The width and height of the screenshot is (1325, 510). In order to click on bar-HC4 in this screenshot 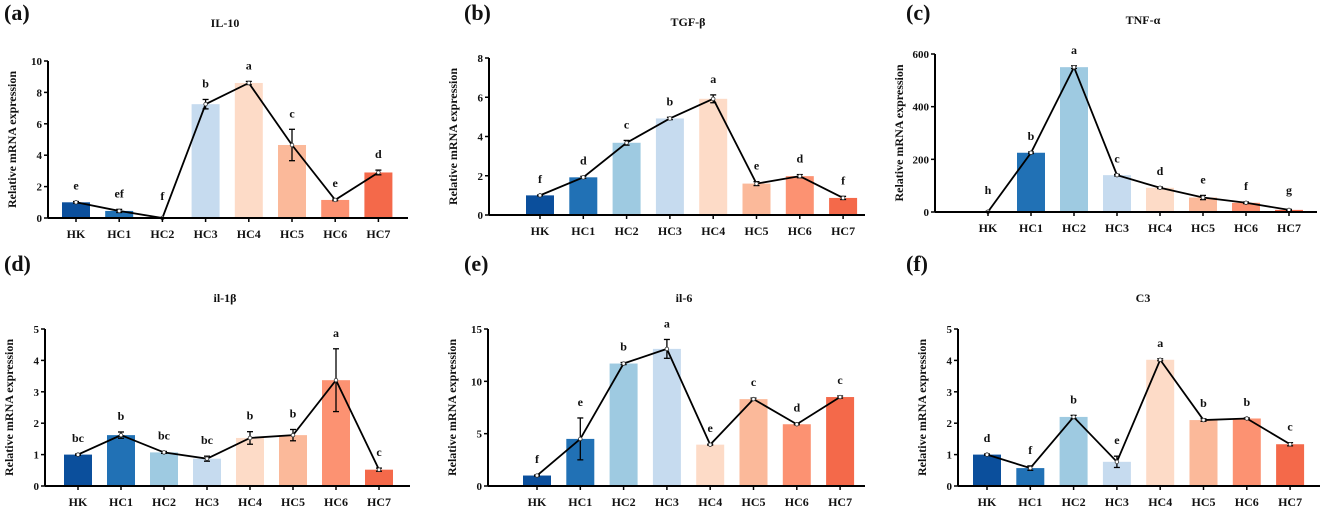, I will do `click(1160, 199)`.